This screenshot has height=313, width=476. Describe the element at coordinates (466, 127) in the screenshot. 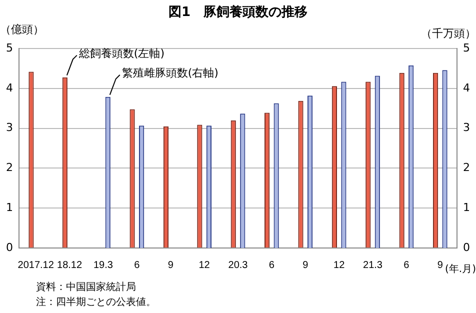

I see `y2-tick-label: 3` at that location.